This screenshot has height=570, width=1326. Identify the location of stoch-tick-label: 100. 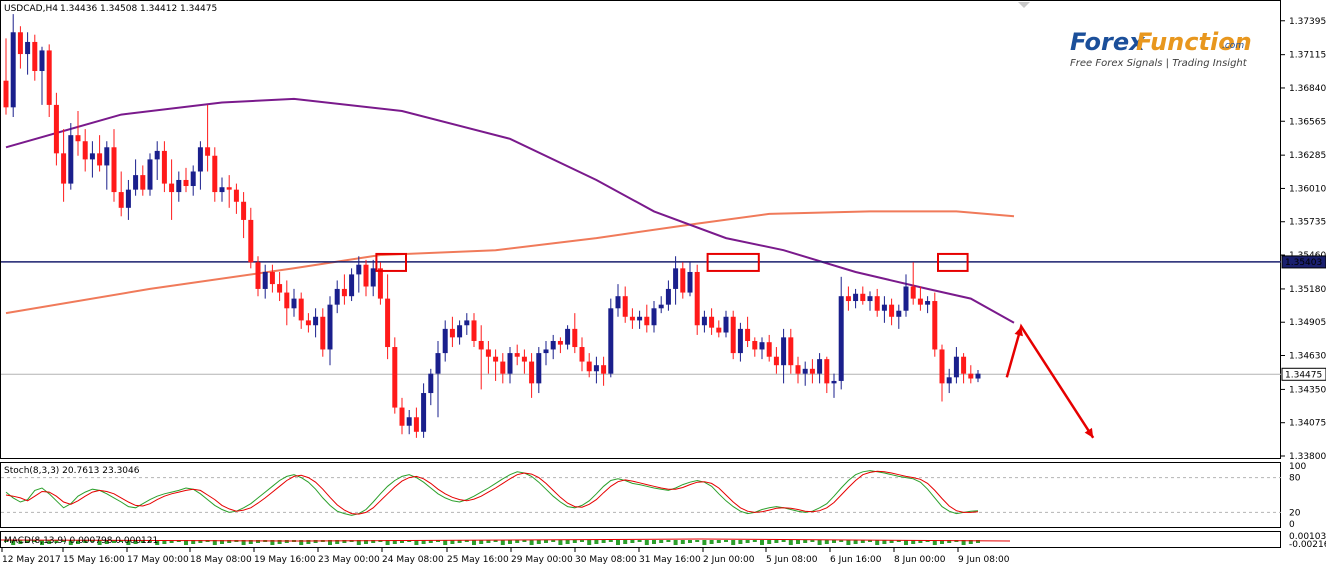
(1297, 467).